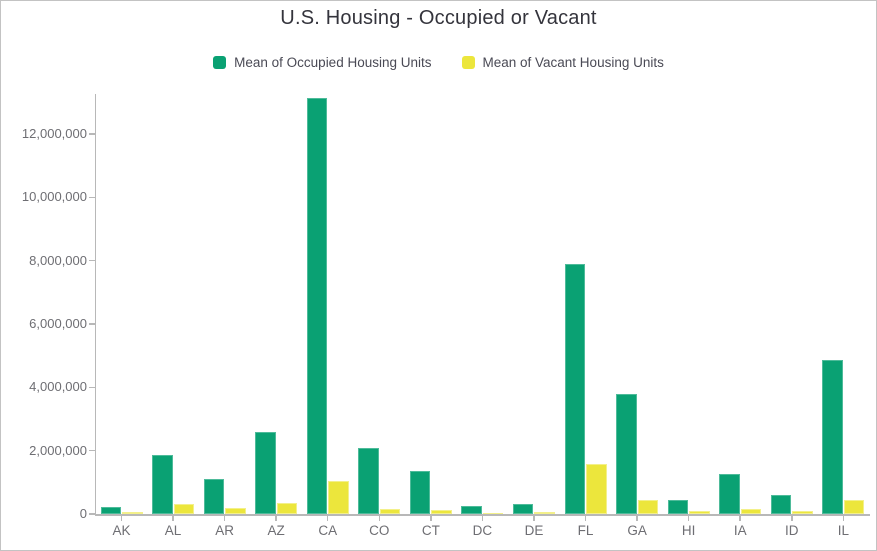 This screenshot has width=877, height=551. What do you see at coordinates (379, 530) in the screenshot?
I see `x-axis-label-co: CO` at bounding box center [379, 530].